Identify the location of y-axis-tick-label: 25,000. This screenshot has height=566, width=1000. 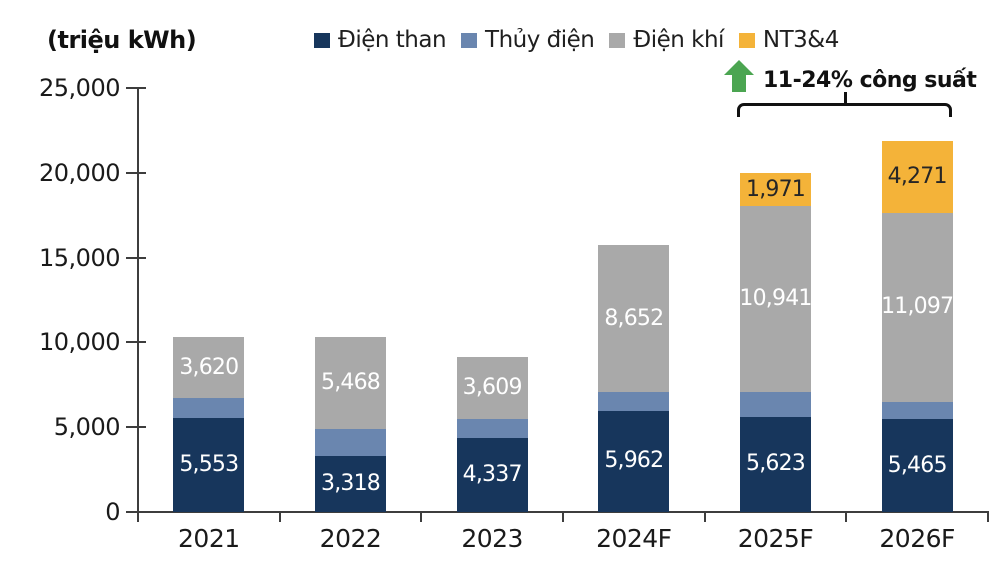
(79, 88).